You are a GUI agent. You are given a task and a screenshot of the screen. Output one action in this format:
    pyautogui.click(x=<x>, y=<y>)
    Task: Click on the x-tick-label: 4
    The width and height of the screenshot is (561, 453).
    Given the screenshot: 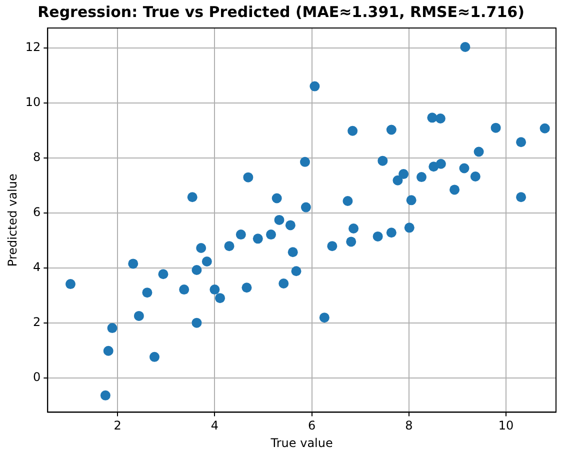 What is the action you would take?
    pyautogui.click(x=214, y=425)
    